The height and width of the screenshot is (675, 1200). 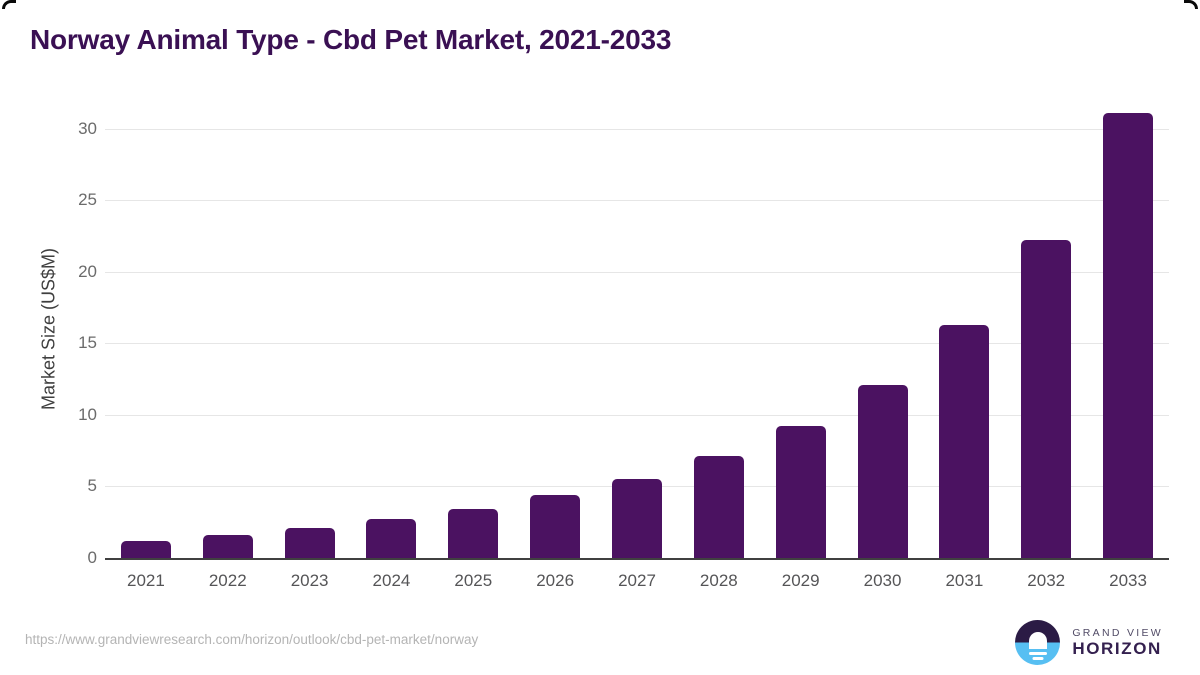 What do you see at coordinates (309, 542) in the screenshot?
I see `bar-2023` at bounding box center [309, 542].